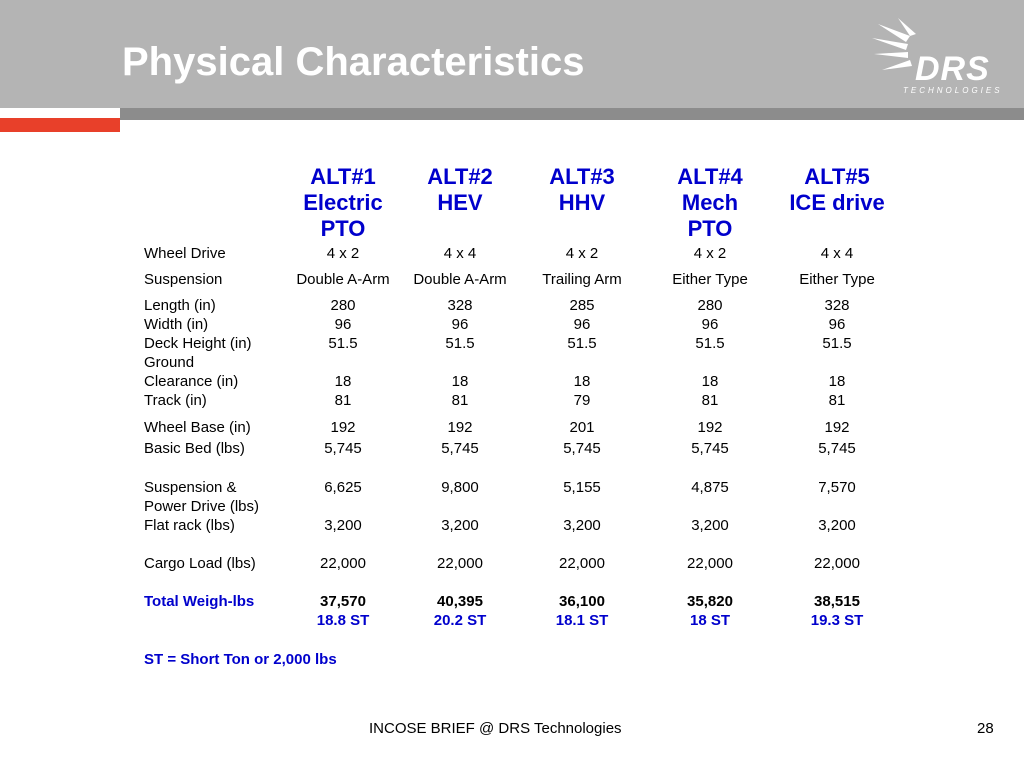 The height and width of the screenshot is (768, 1024). I want to click on slide-title: Physical Characteristics, so click(353, 62).